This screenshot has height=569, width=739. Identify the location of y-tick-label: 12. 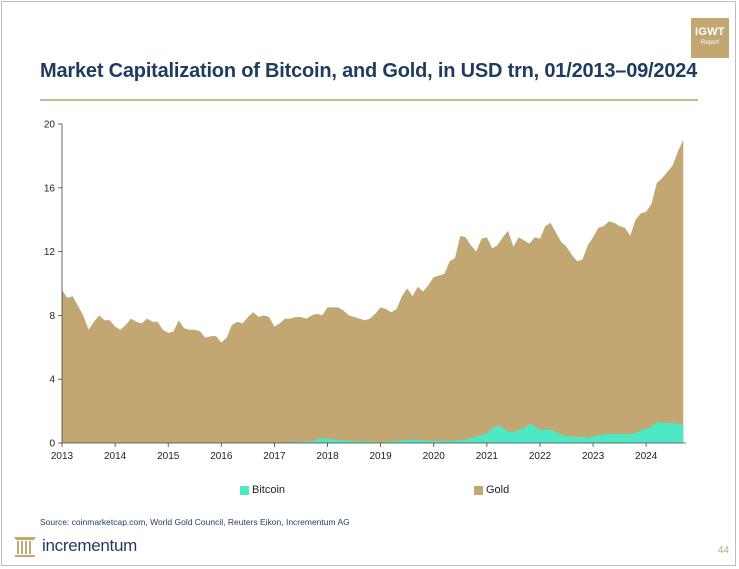
(50, 252).